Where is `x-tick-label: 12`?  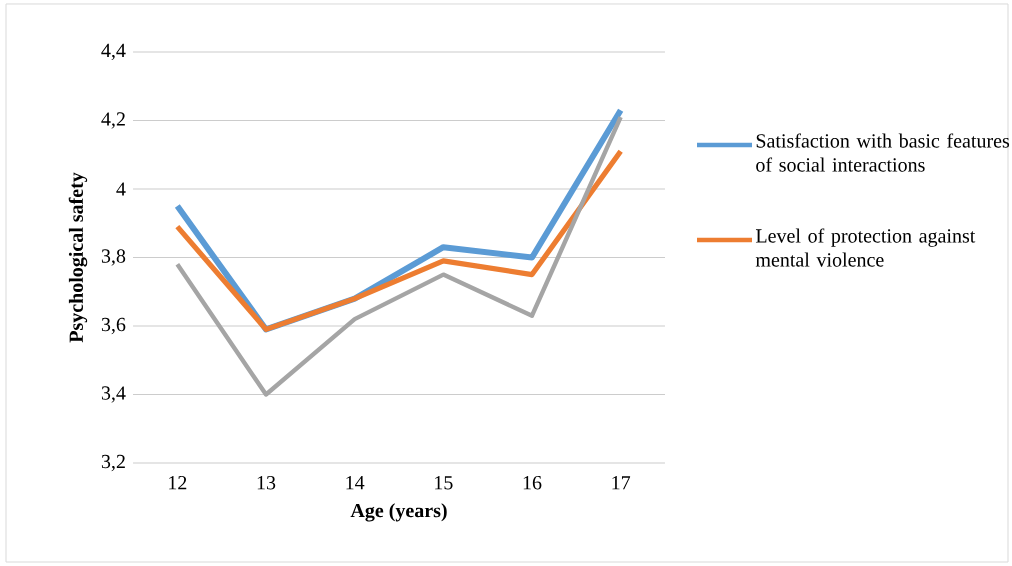
x-tick-label: 12 is located at coordinates (178, 483).